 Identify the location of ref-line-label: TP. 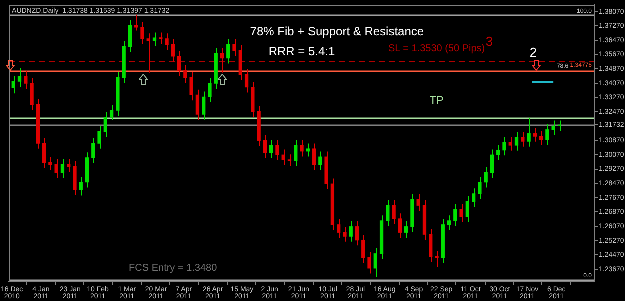
(437, 101).